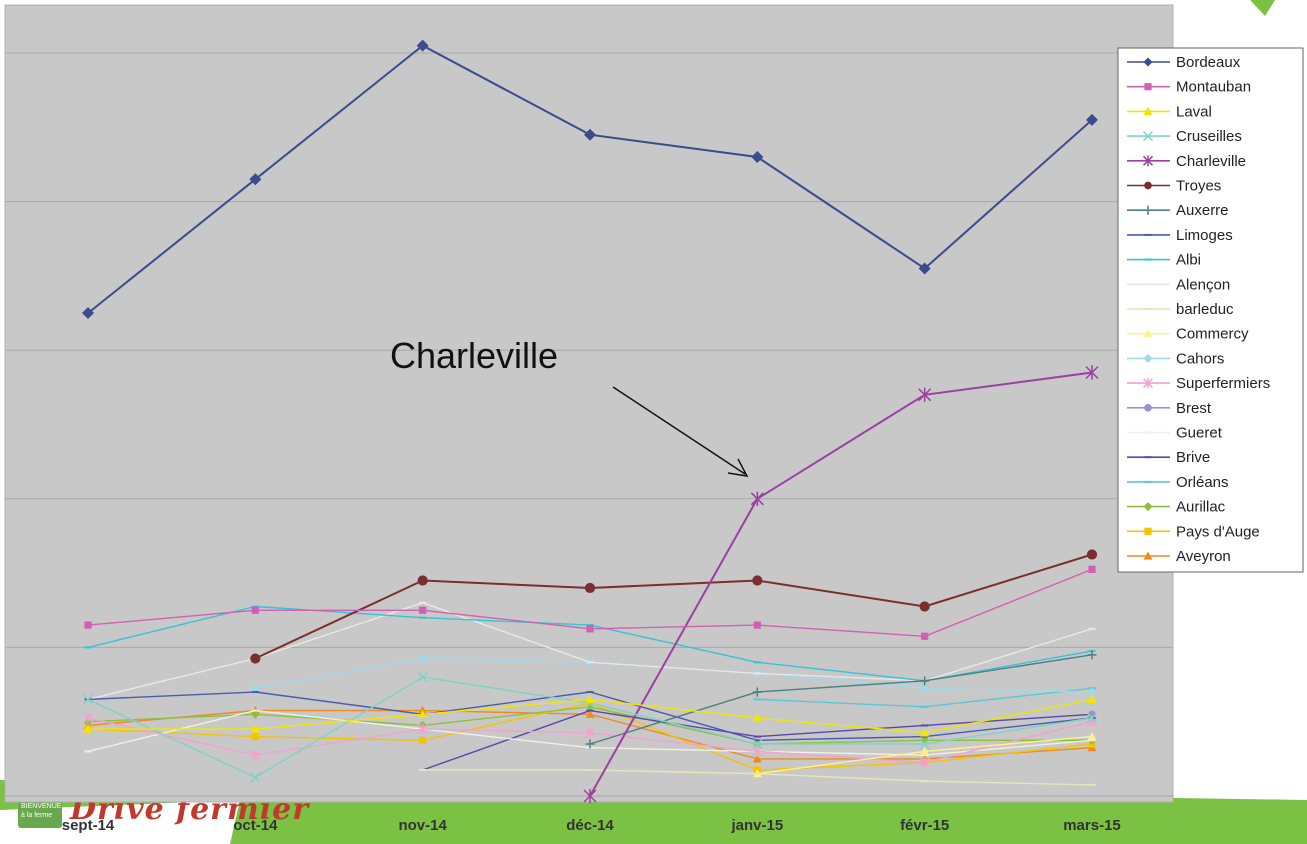  What do you see at coordinates (1193, 531) in the screenshot?
I see `legend-item-pays-d-auge: Pays d'Auge` at bounding box center [1193, 531].